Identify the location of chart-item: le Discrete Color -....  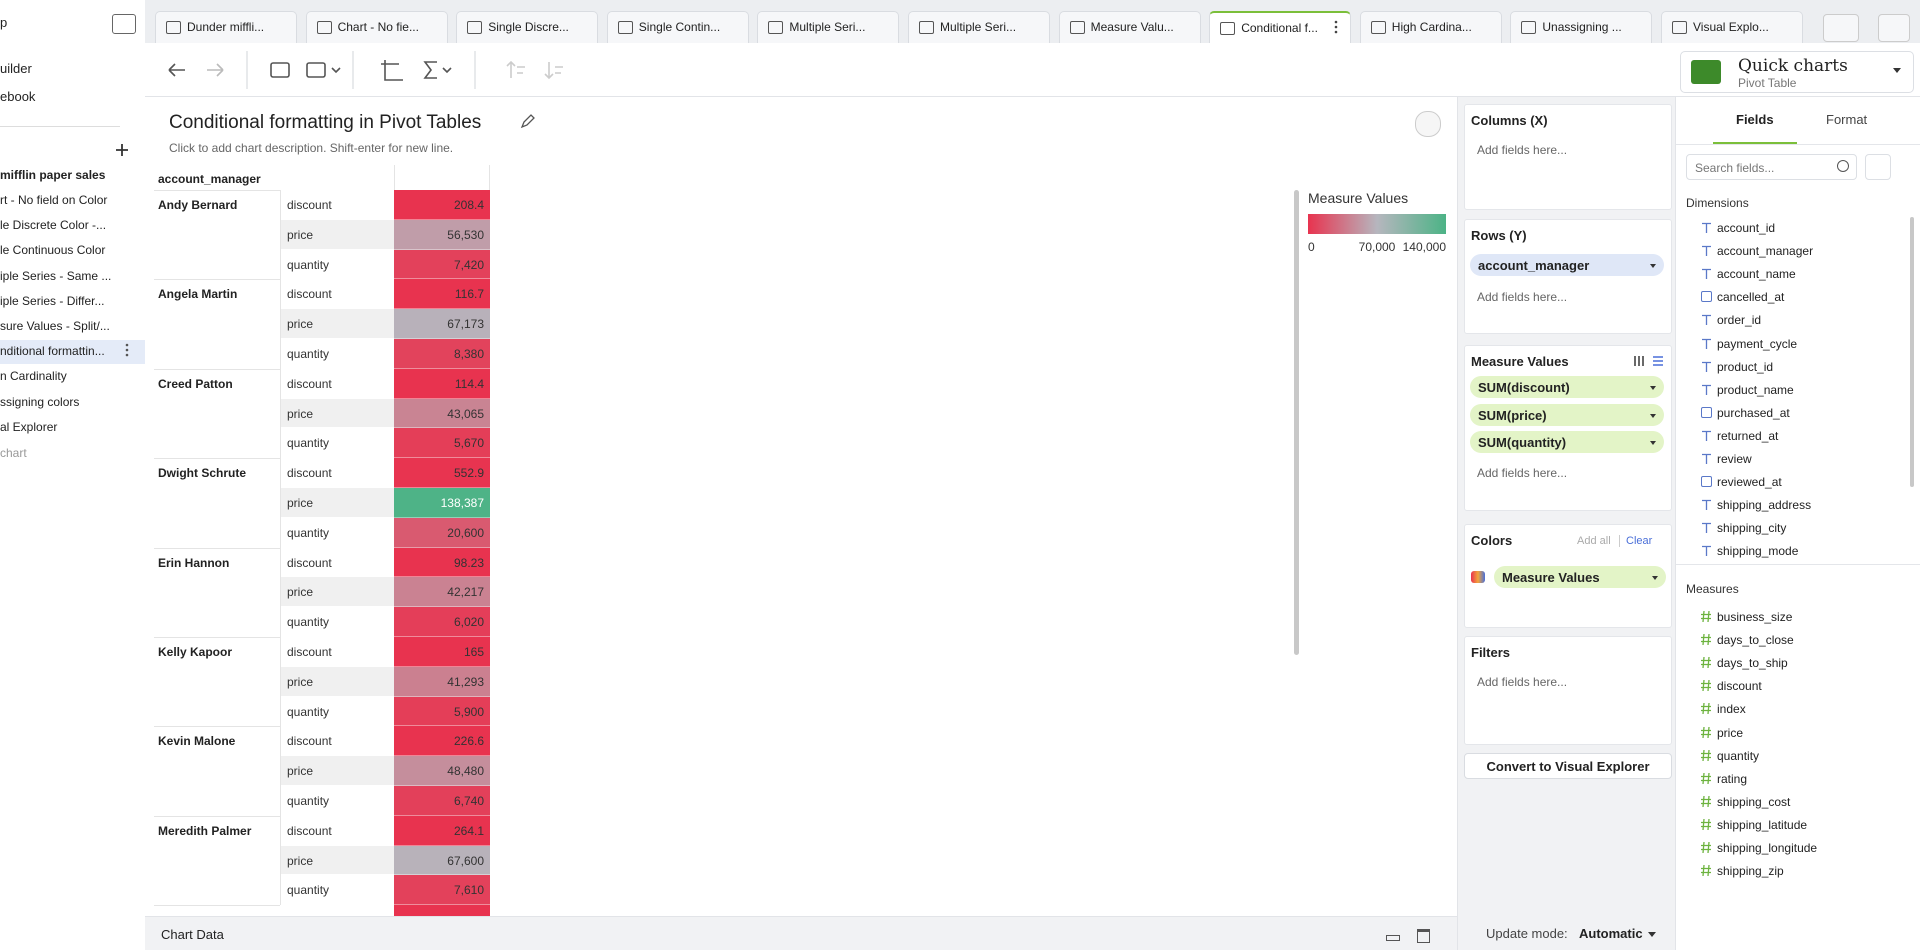
(53, 225).